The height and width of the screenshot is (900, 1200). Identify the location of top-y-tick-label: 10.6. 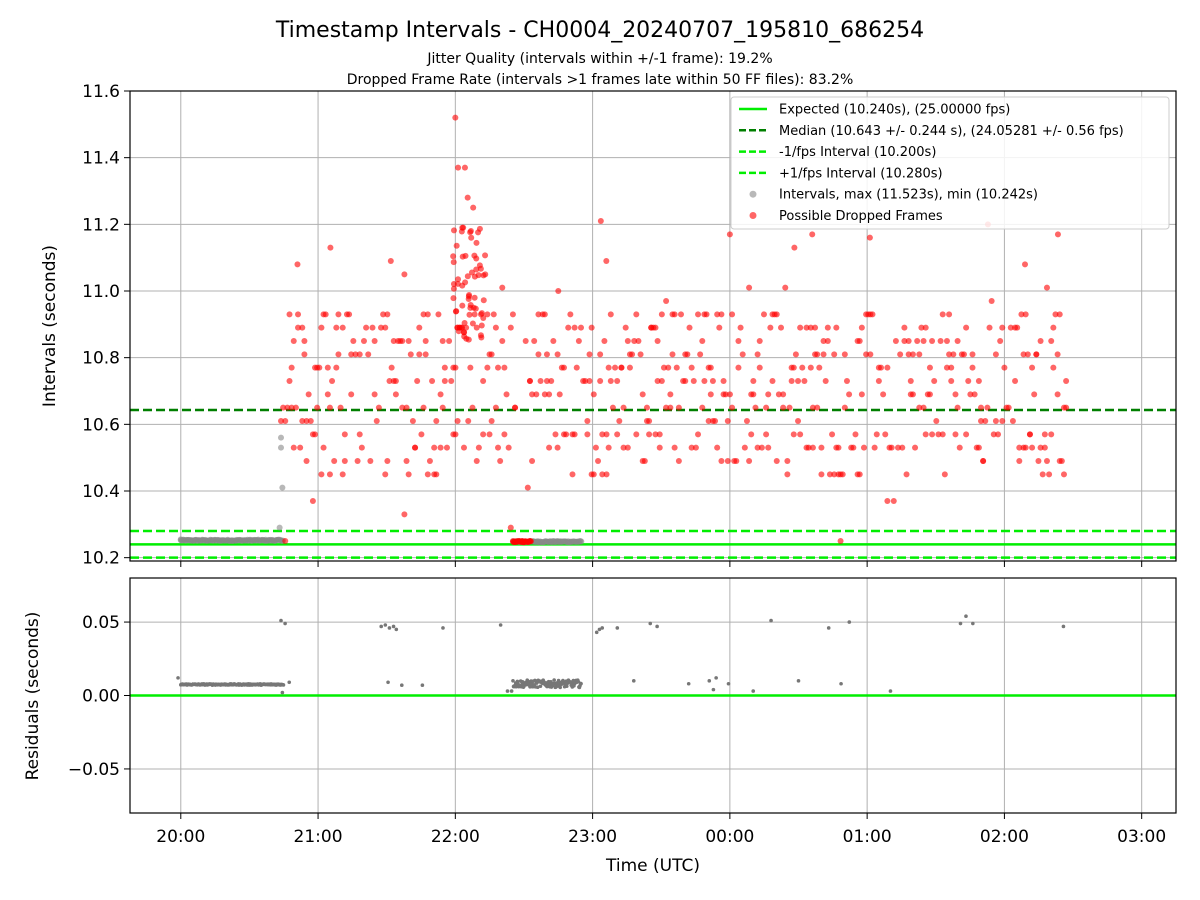
(101, 425).